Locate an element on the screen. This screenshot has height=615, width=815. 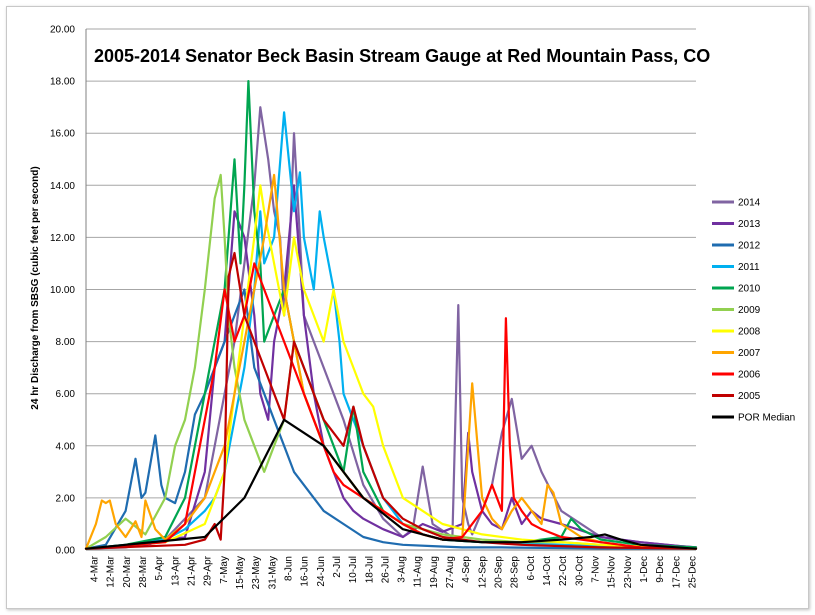
x-tick-label: 3-Aug is located at coordinates (402, 569).